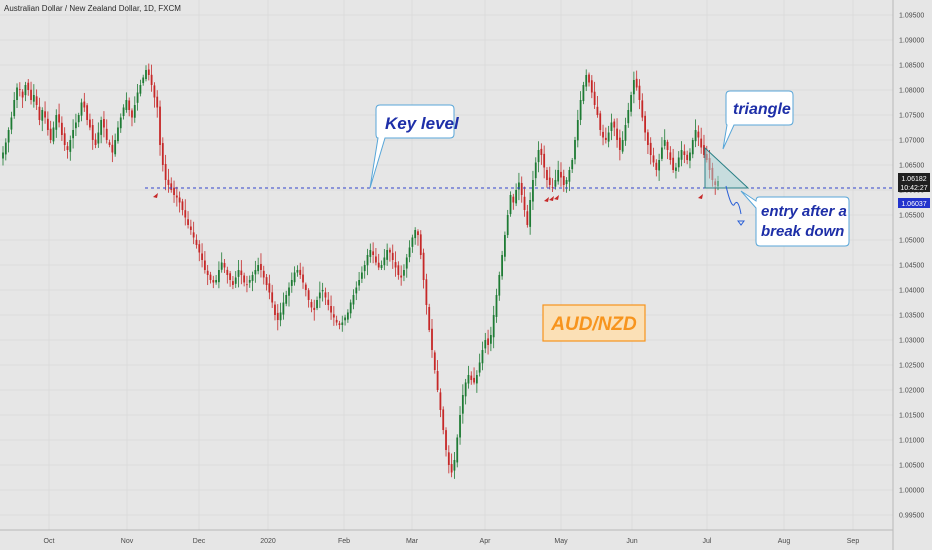 This screenshot has height=550, width=932. I want to click on price-tick-label: 1.00500, so click(911, 466).